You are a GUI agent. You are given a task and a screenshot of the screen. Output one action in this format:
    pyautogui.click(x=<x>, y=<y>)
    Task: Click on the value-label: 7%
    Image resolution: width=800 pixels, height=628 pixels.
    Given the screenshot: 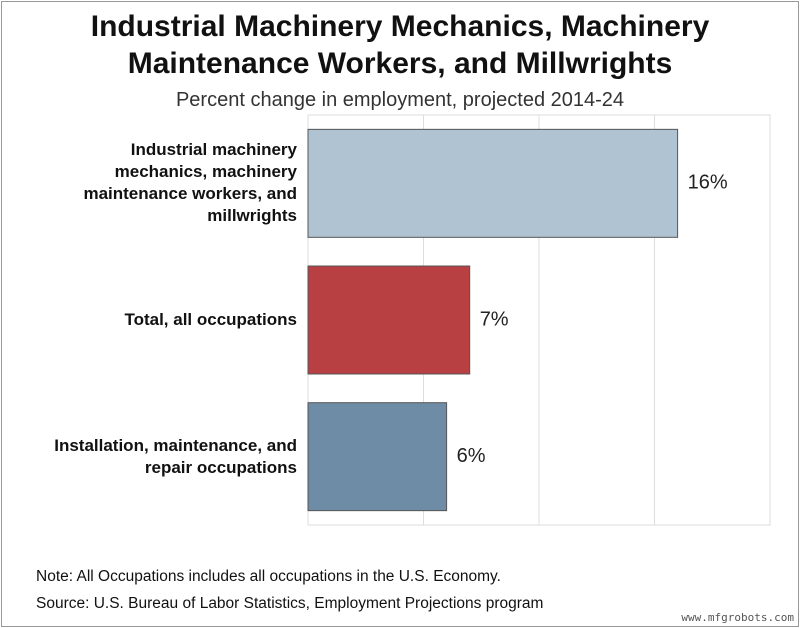 What is the action you would take?
    pyautogui.click(x=494, y=319)
    